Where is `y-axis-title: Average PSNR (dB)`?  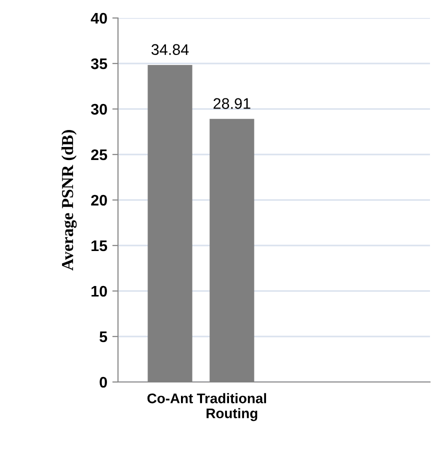
y-axis-title: Average PSNR (dB) is located at coordinates (69, 200).